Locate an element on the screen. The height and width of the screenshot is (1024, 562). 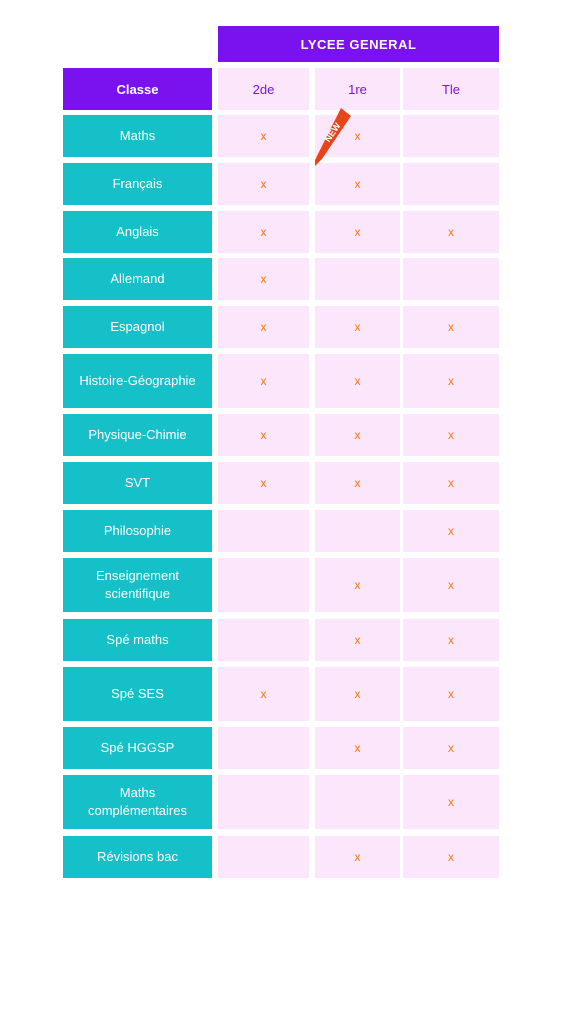
subject-label: Maths complémentaires is located at coordinates (137, 802).